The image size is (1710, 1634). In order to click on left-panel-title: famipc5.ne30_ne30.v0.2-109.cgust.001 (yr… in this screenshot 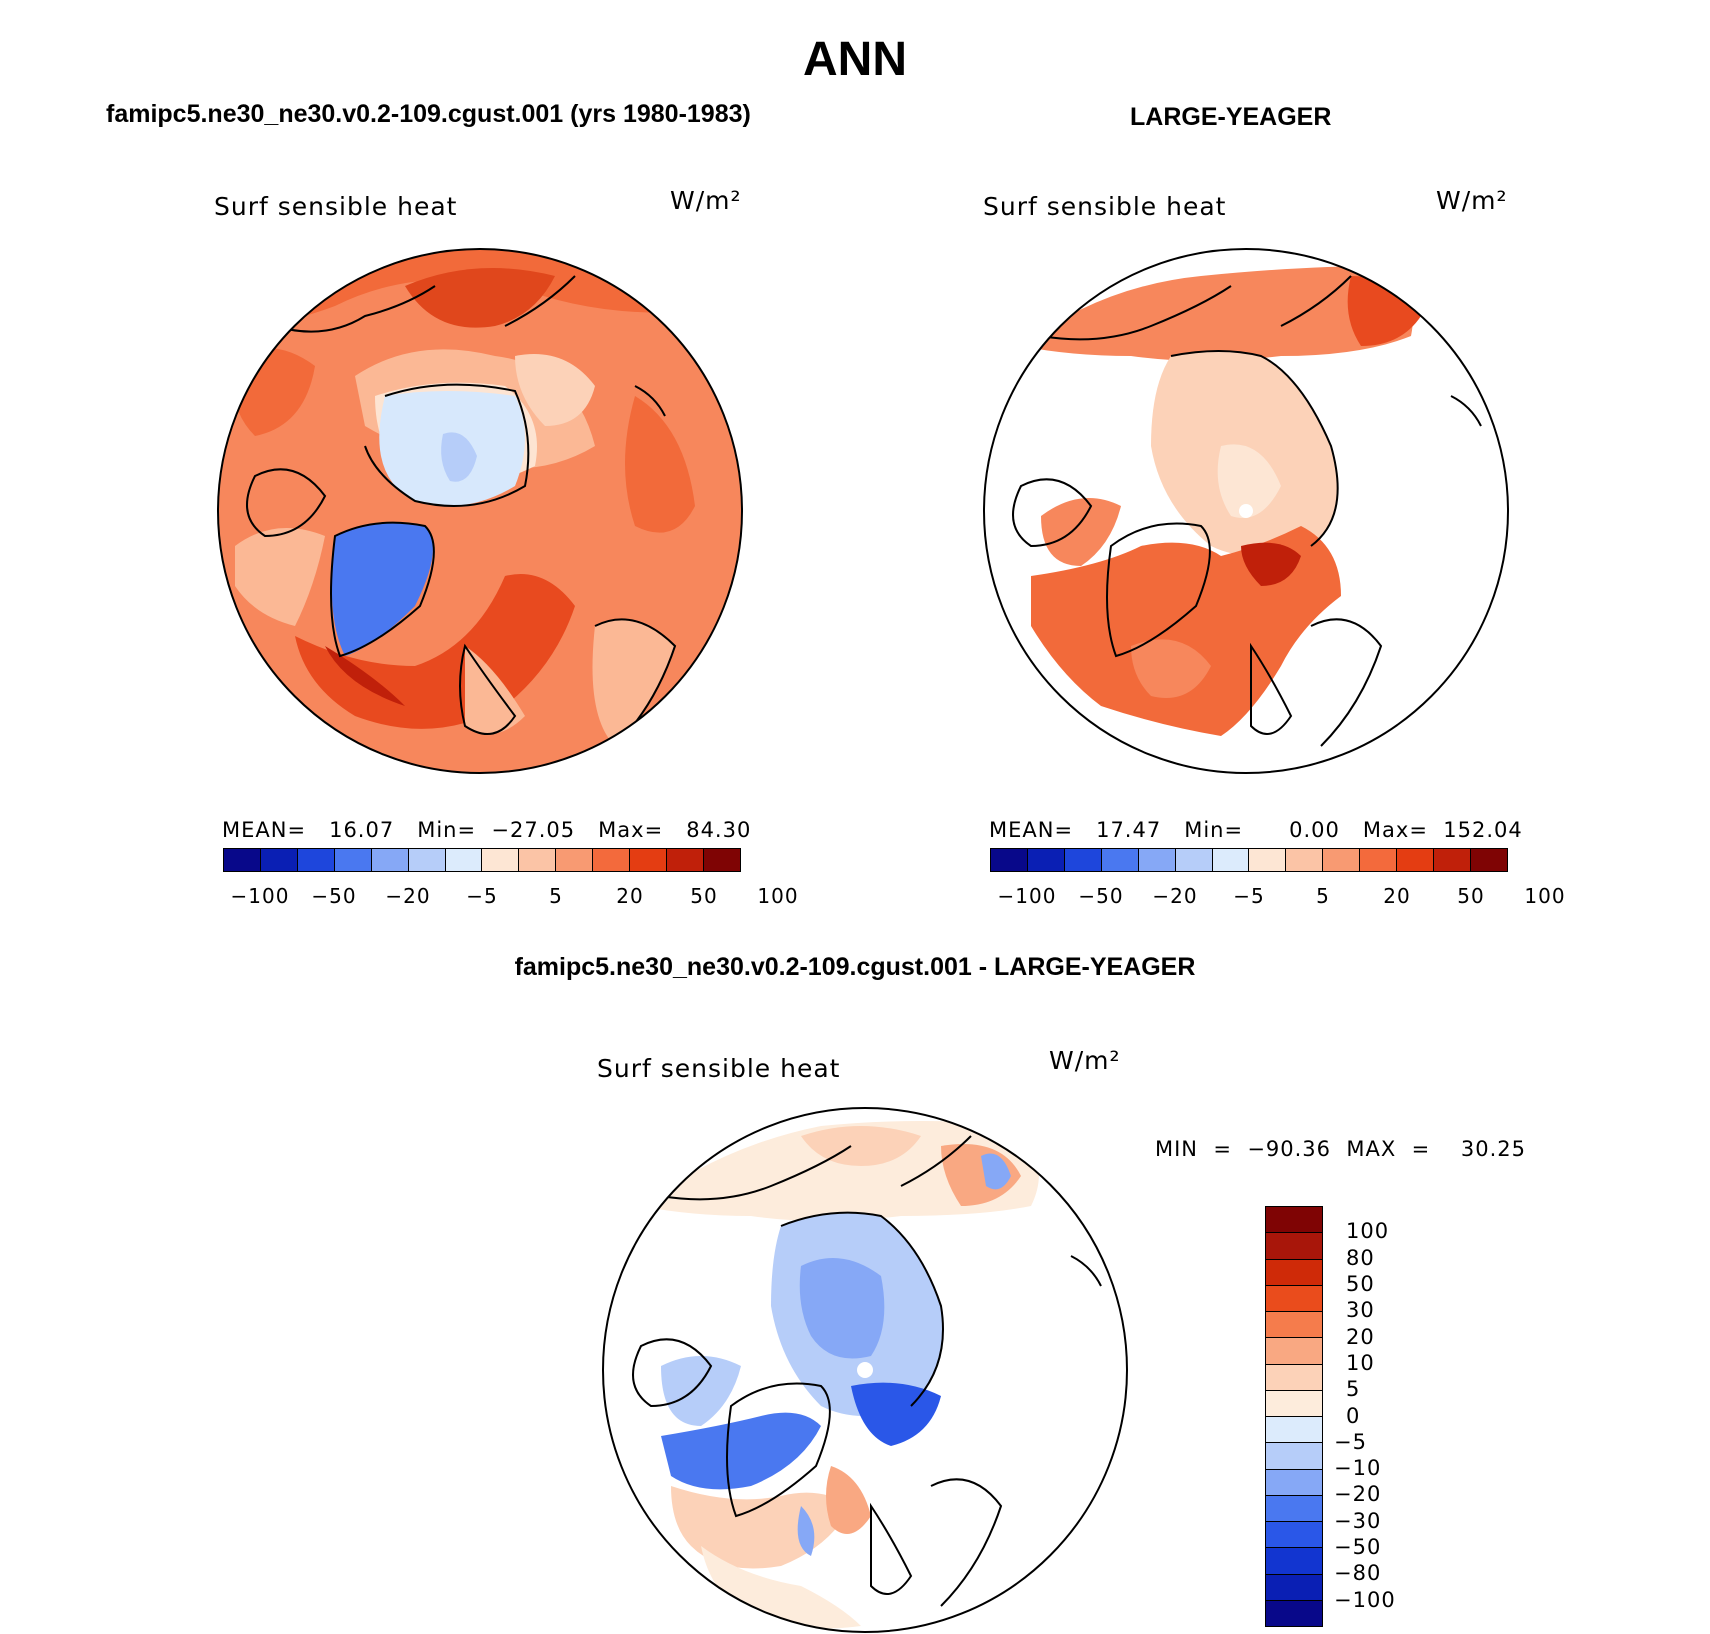, I will do `click(428, 114)`.